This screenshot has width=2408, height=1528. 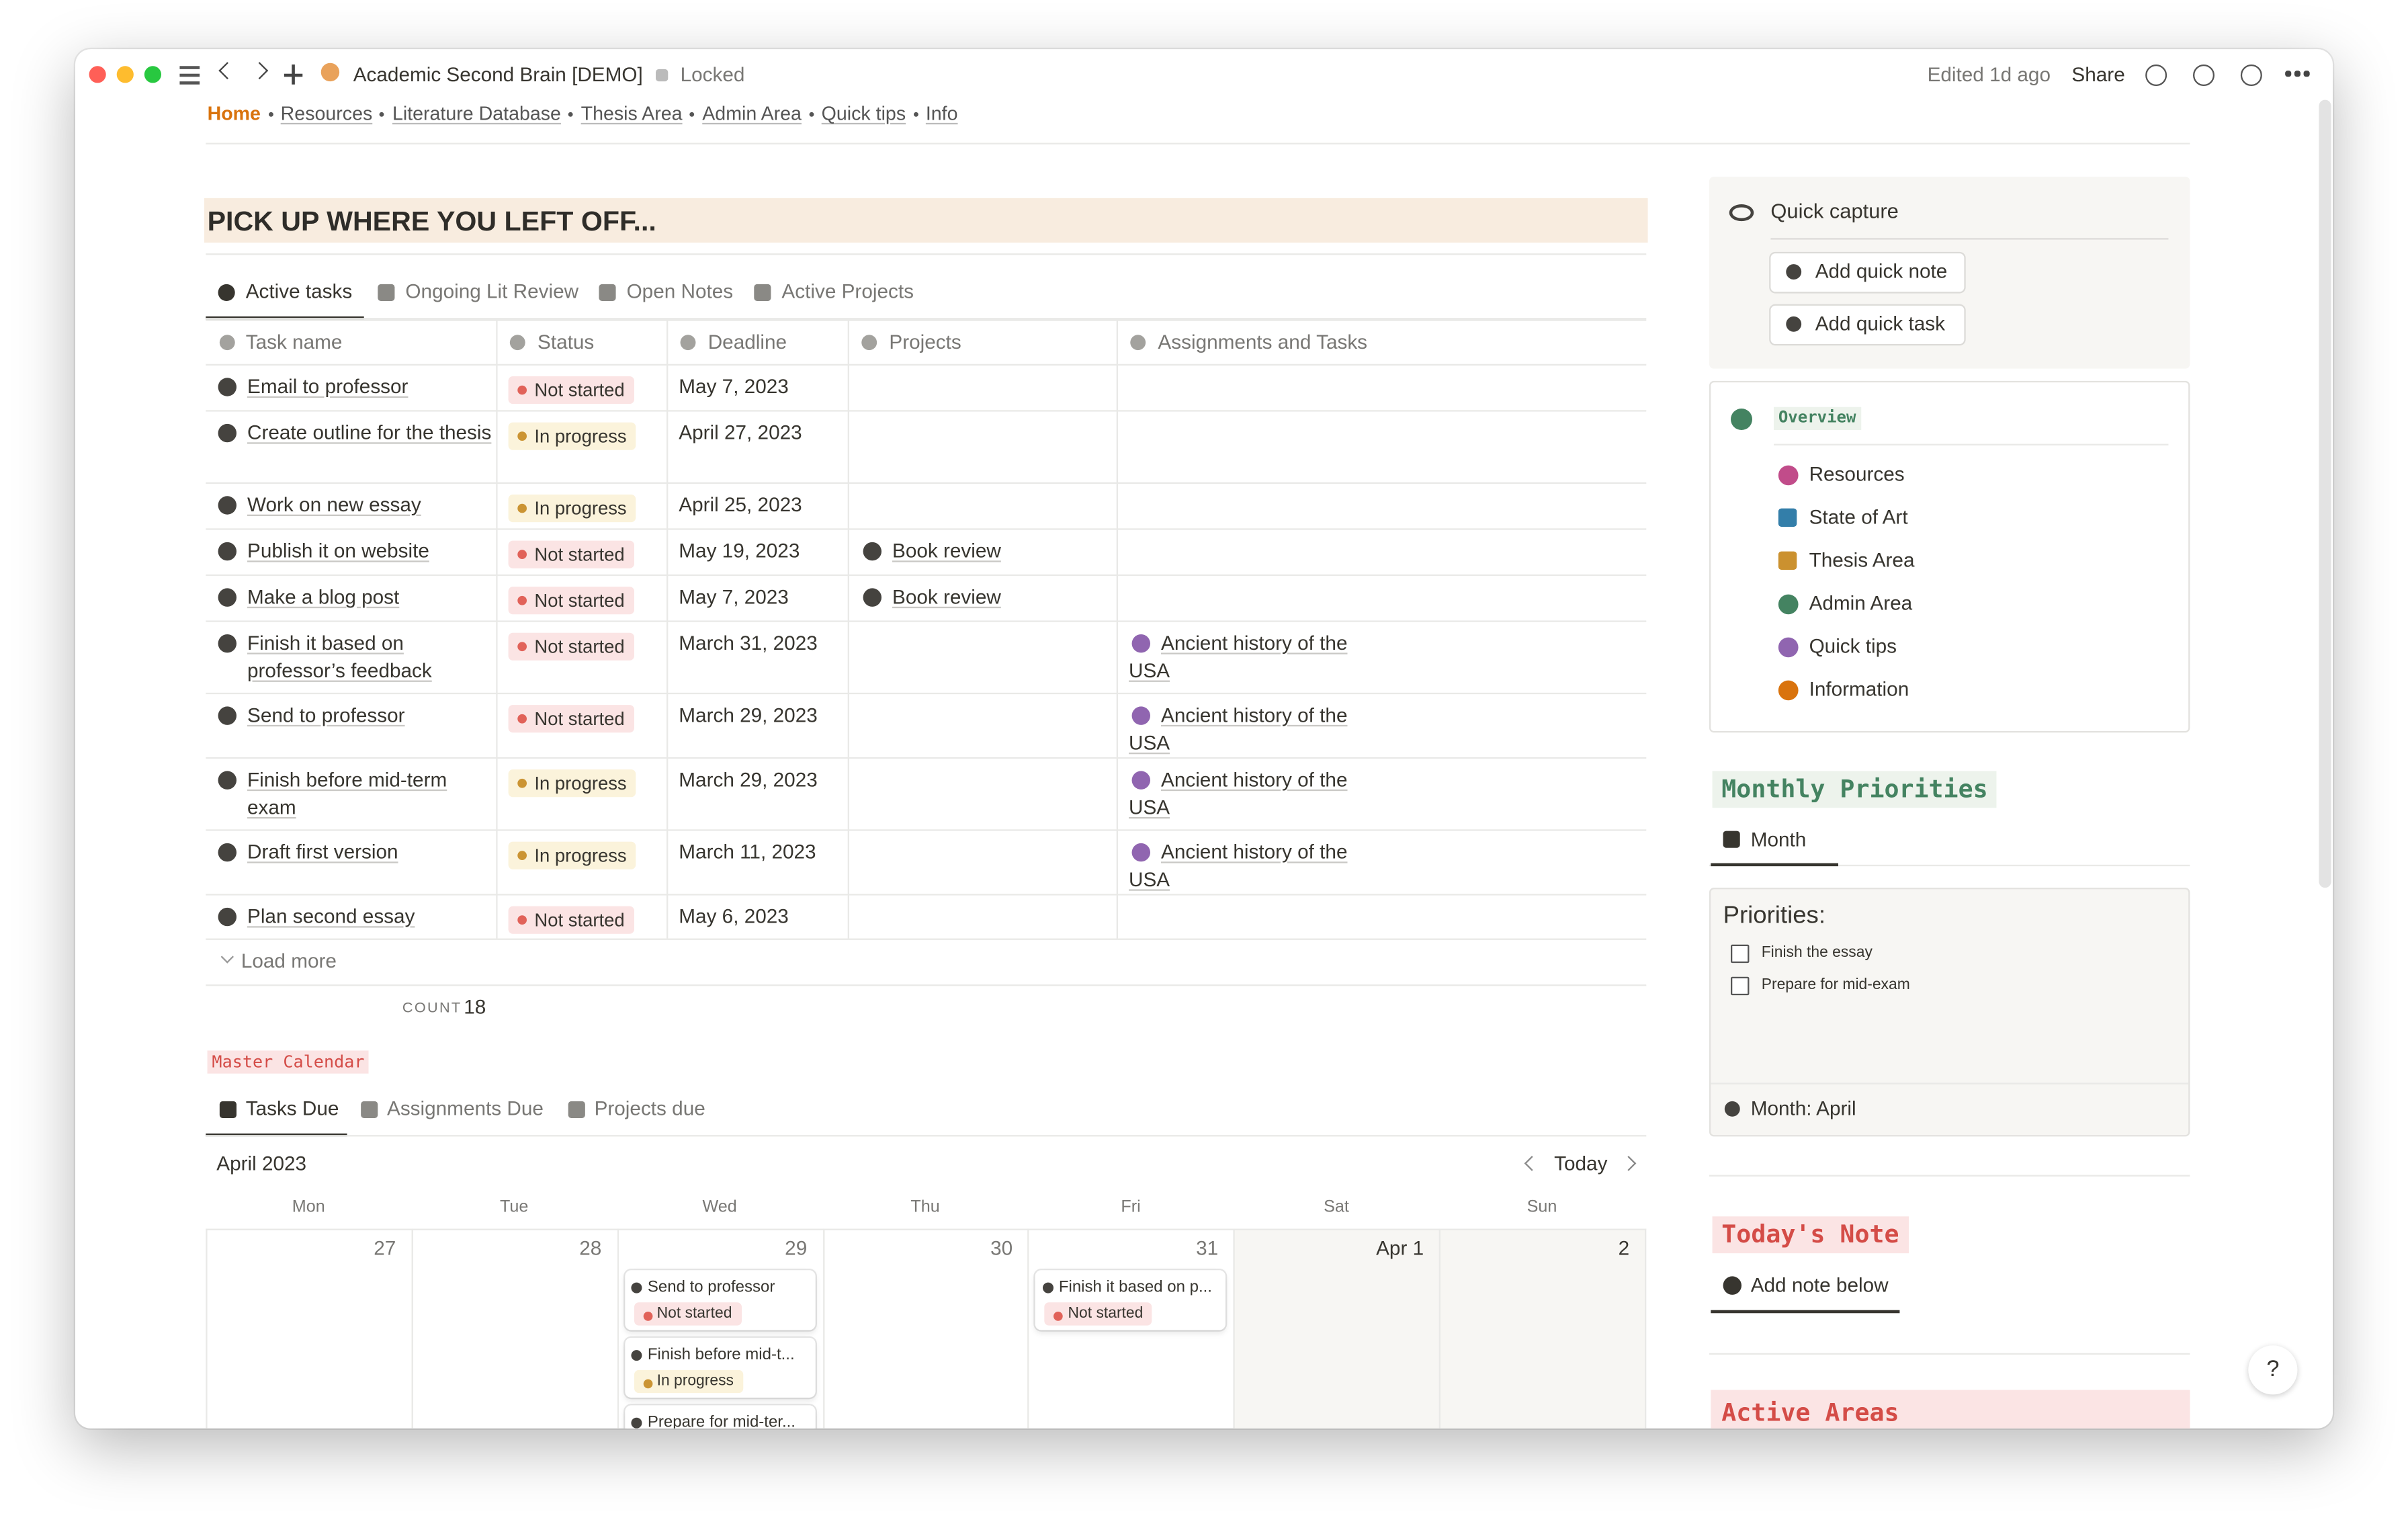 I want to click on count-label: COUNT, so click(x=432, y=1008).